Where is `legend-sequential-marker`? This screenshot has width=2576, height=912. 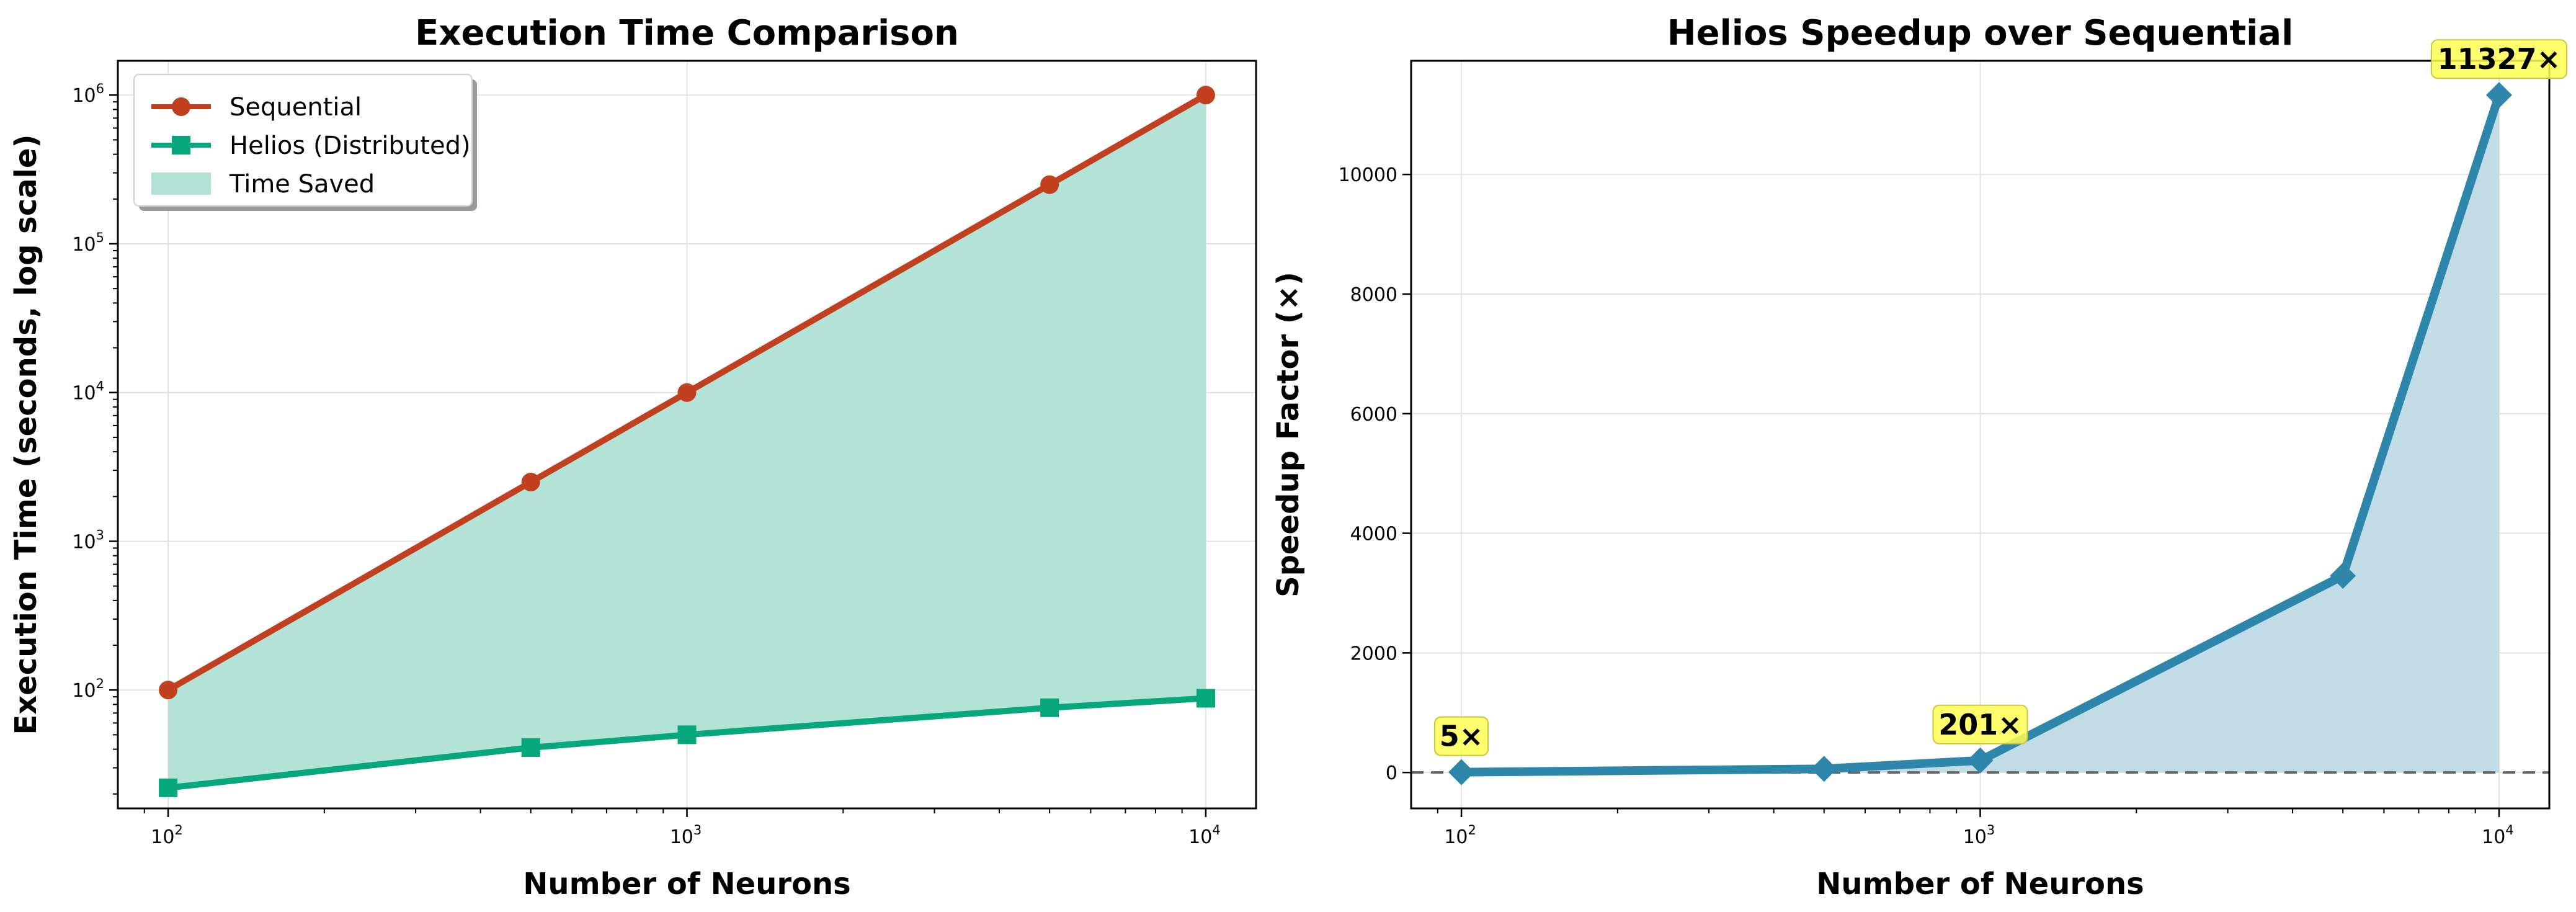
legend-sequential-marker is located at coordinates (181, 107).